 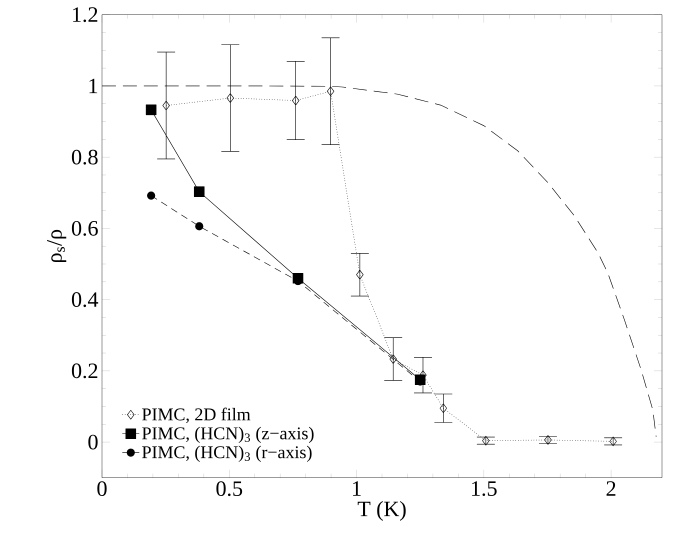 What do you see at coordinates (85, 228) in the screenshot?
I see `y-tick-label: 0.6` at bounding box center [85, 228].